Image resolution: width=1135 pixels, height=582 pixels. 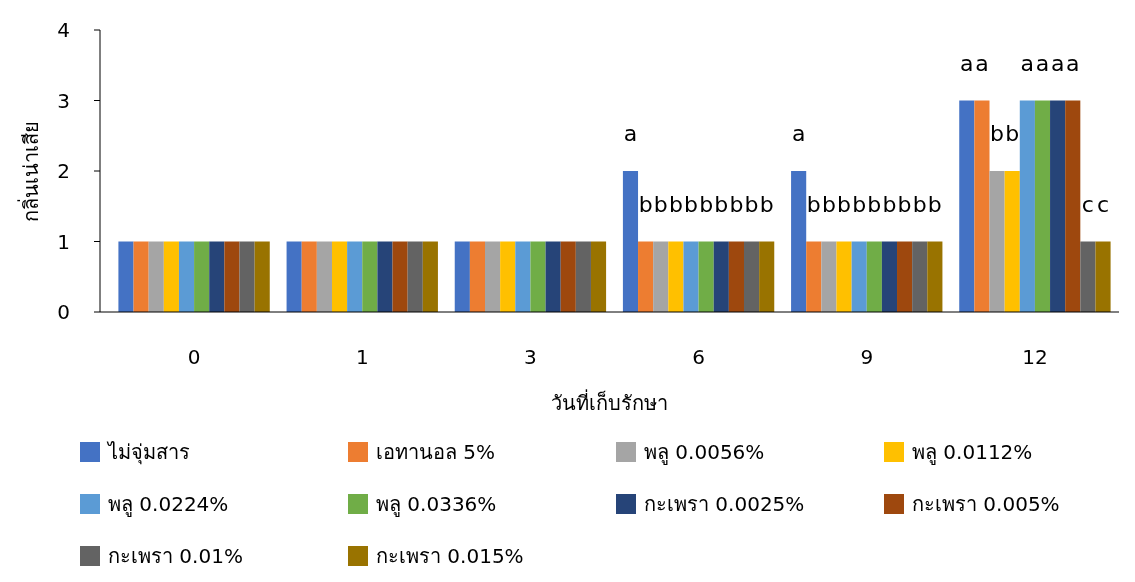 I want to click on x-axis-title: วันที่เก็บรักษา, so click(x=609, y=402).